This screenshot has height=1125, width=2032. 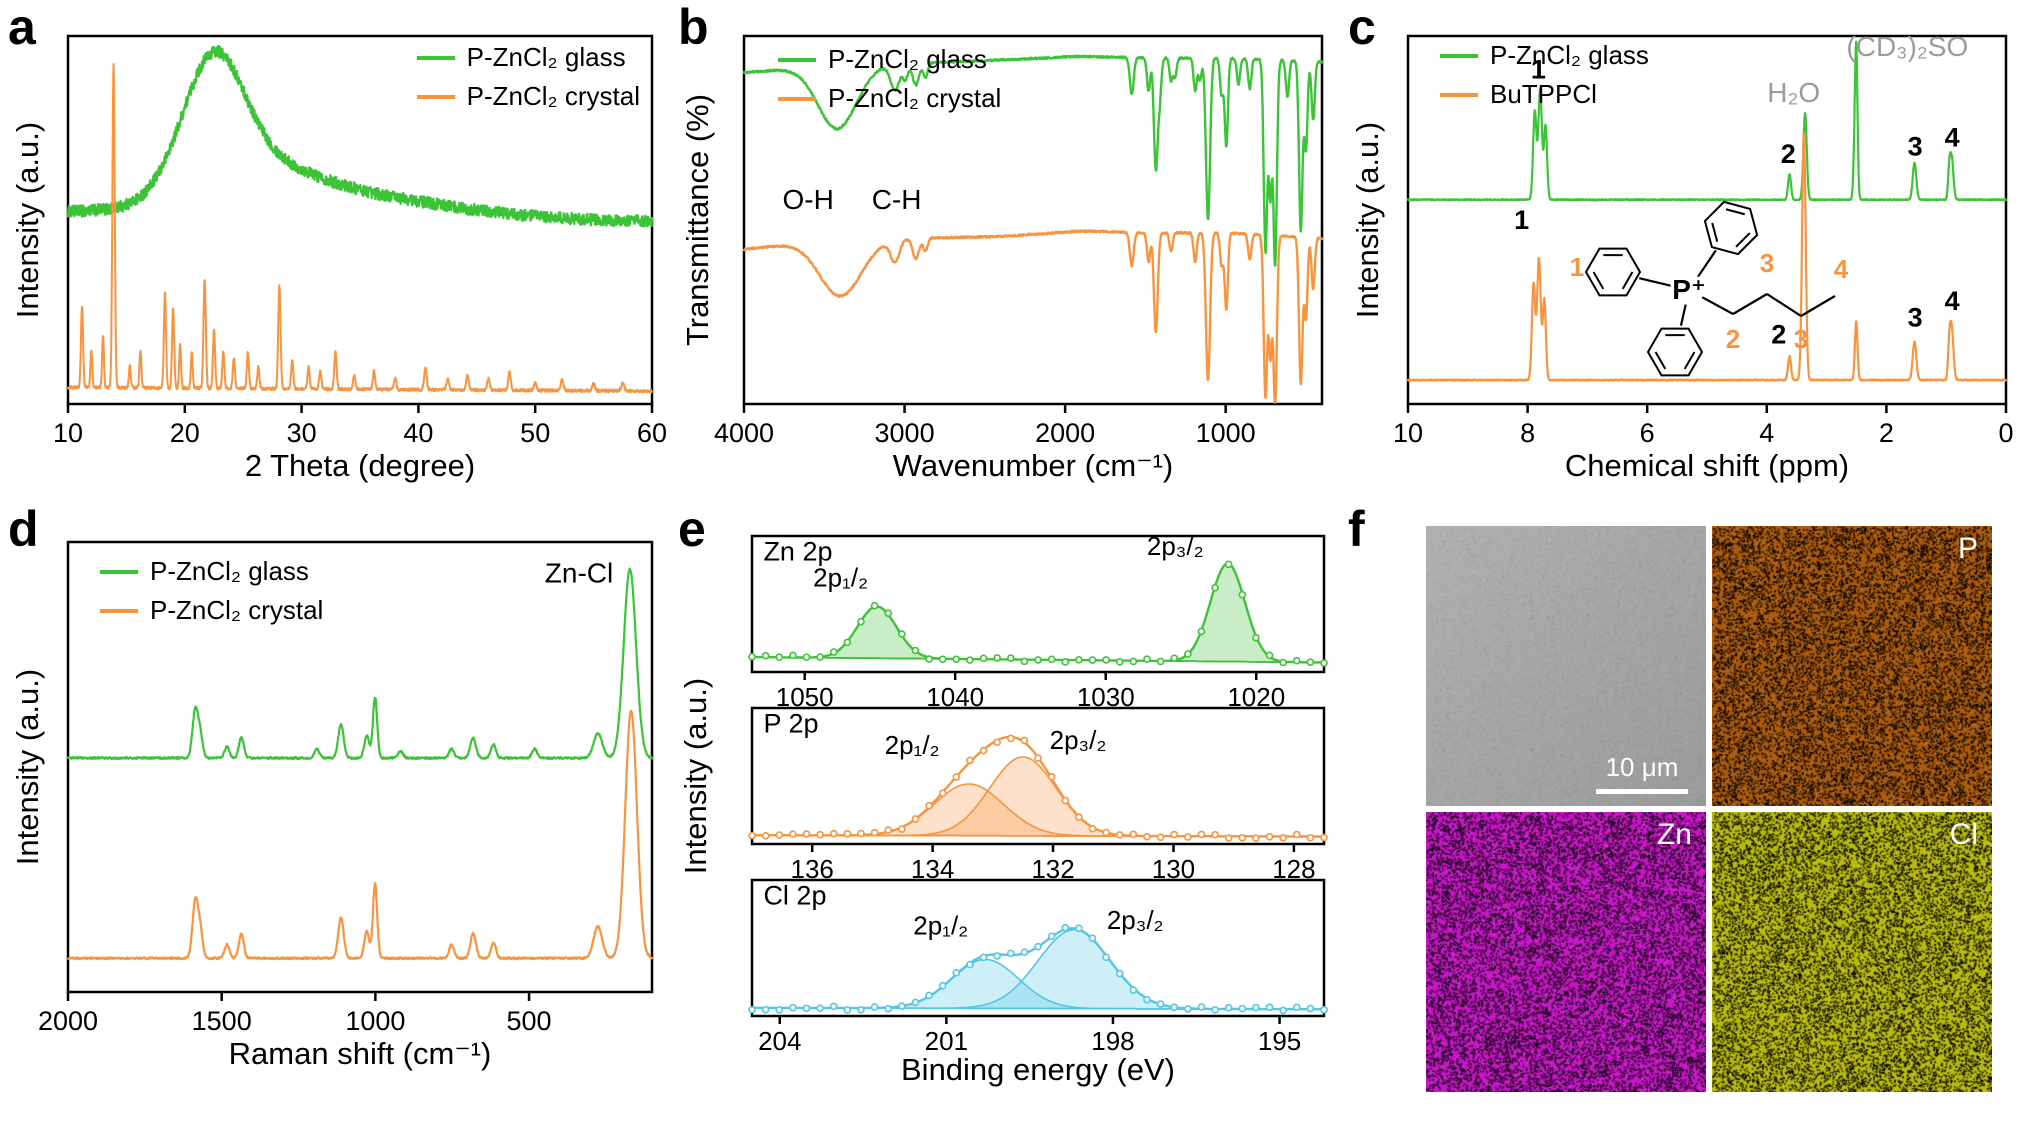 What do you see at coordinates (1356, 529) in the screenshot?
I see `panel-f-letter: f` at bounding box center [1356, 529].